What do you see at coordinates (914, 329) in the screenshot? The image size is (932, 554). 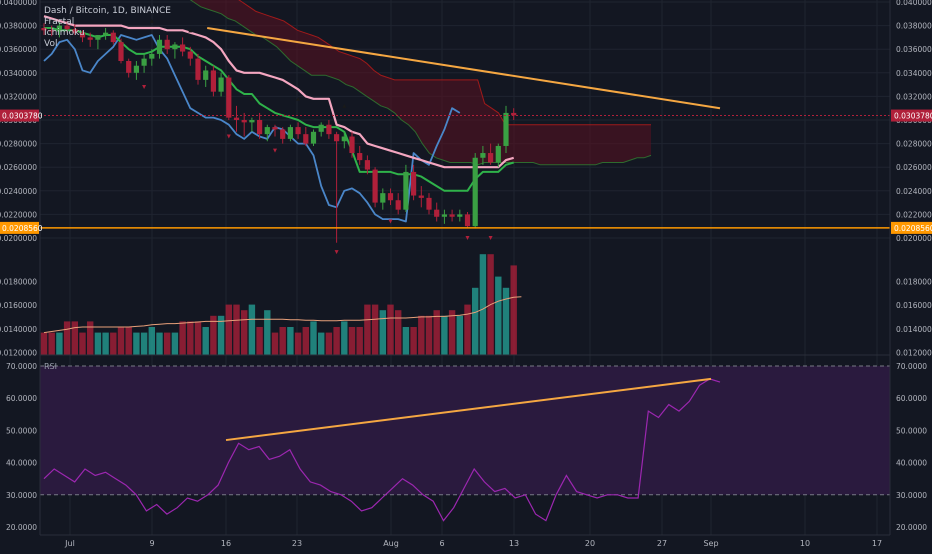 I see `volume-tick-right: 0.0140000` at bounding box center [914, 329].